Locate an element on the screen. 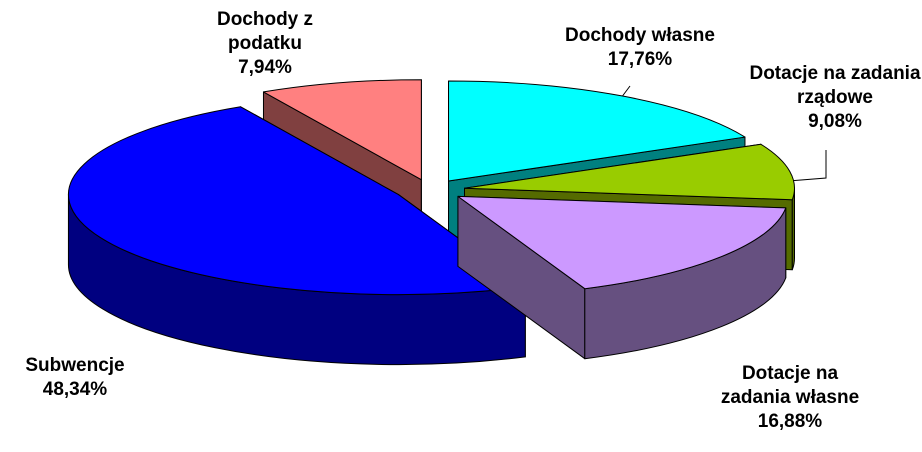 The height and width of the screenshot is (452, 922). slice-label: Dochody własne 17,76% is located at coordinates (640, 48).